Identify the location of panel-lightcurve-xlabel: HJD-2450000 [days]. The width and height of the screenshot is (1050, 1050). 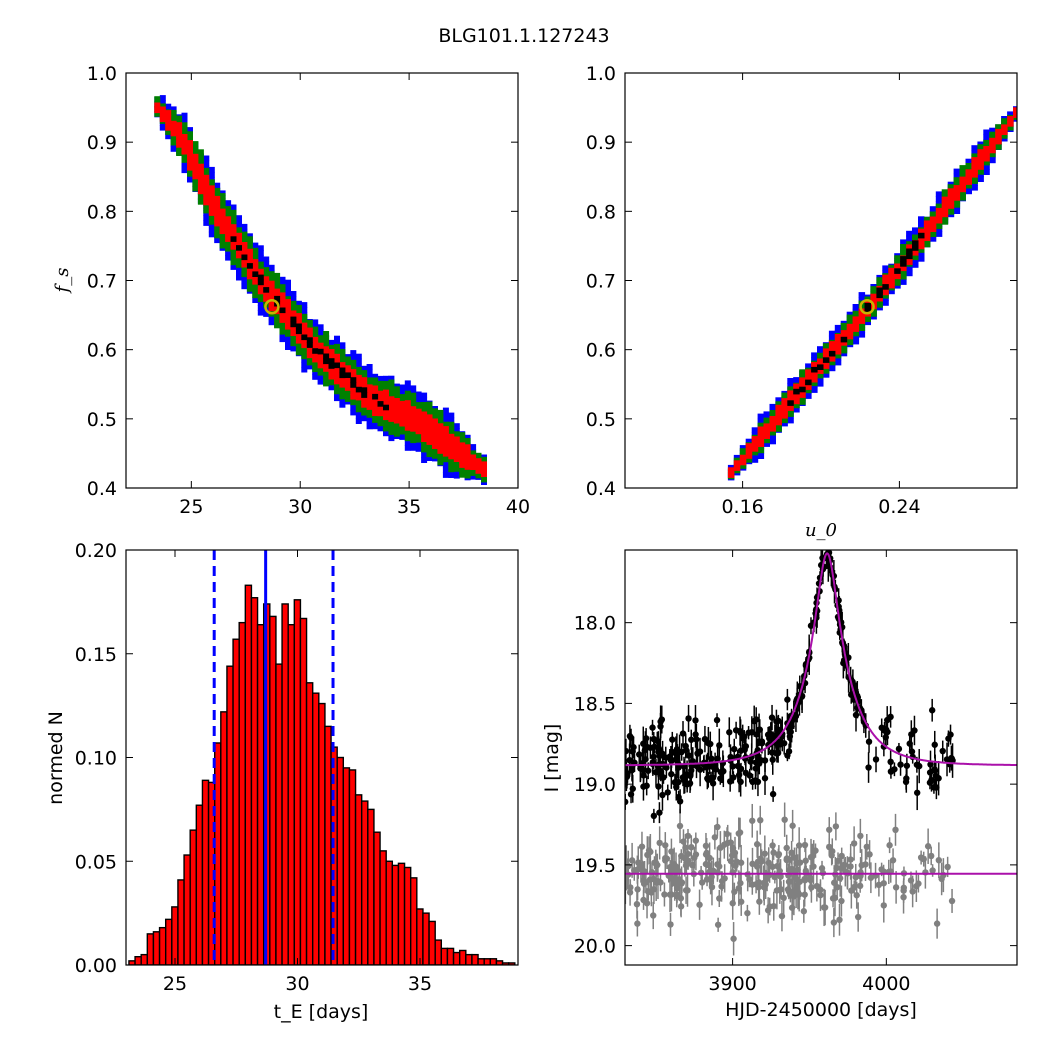
(821, 1010).